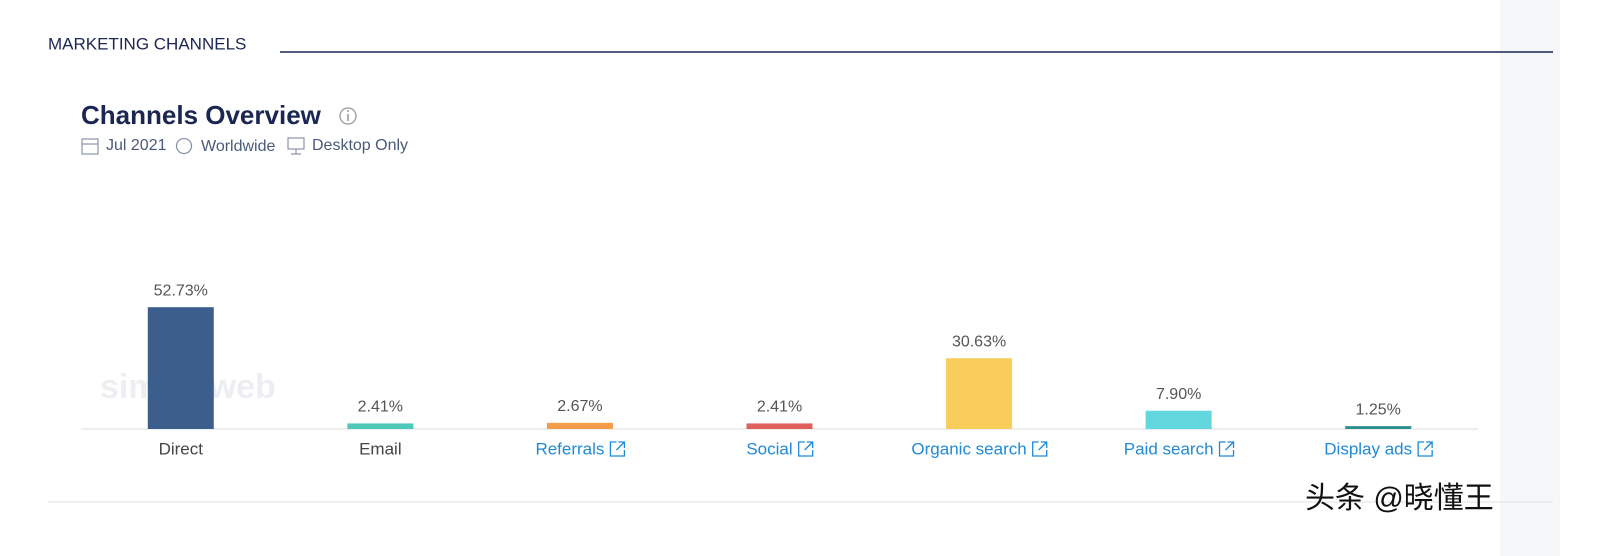  What do you see at coordinates (296, 146) in the screenshot?
I see `desktop-icon` at bounding box center [296, 146].